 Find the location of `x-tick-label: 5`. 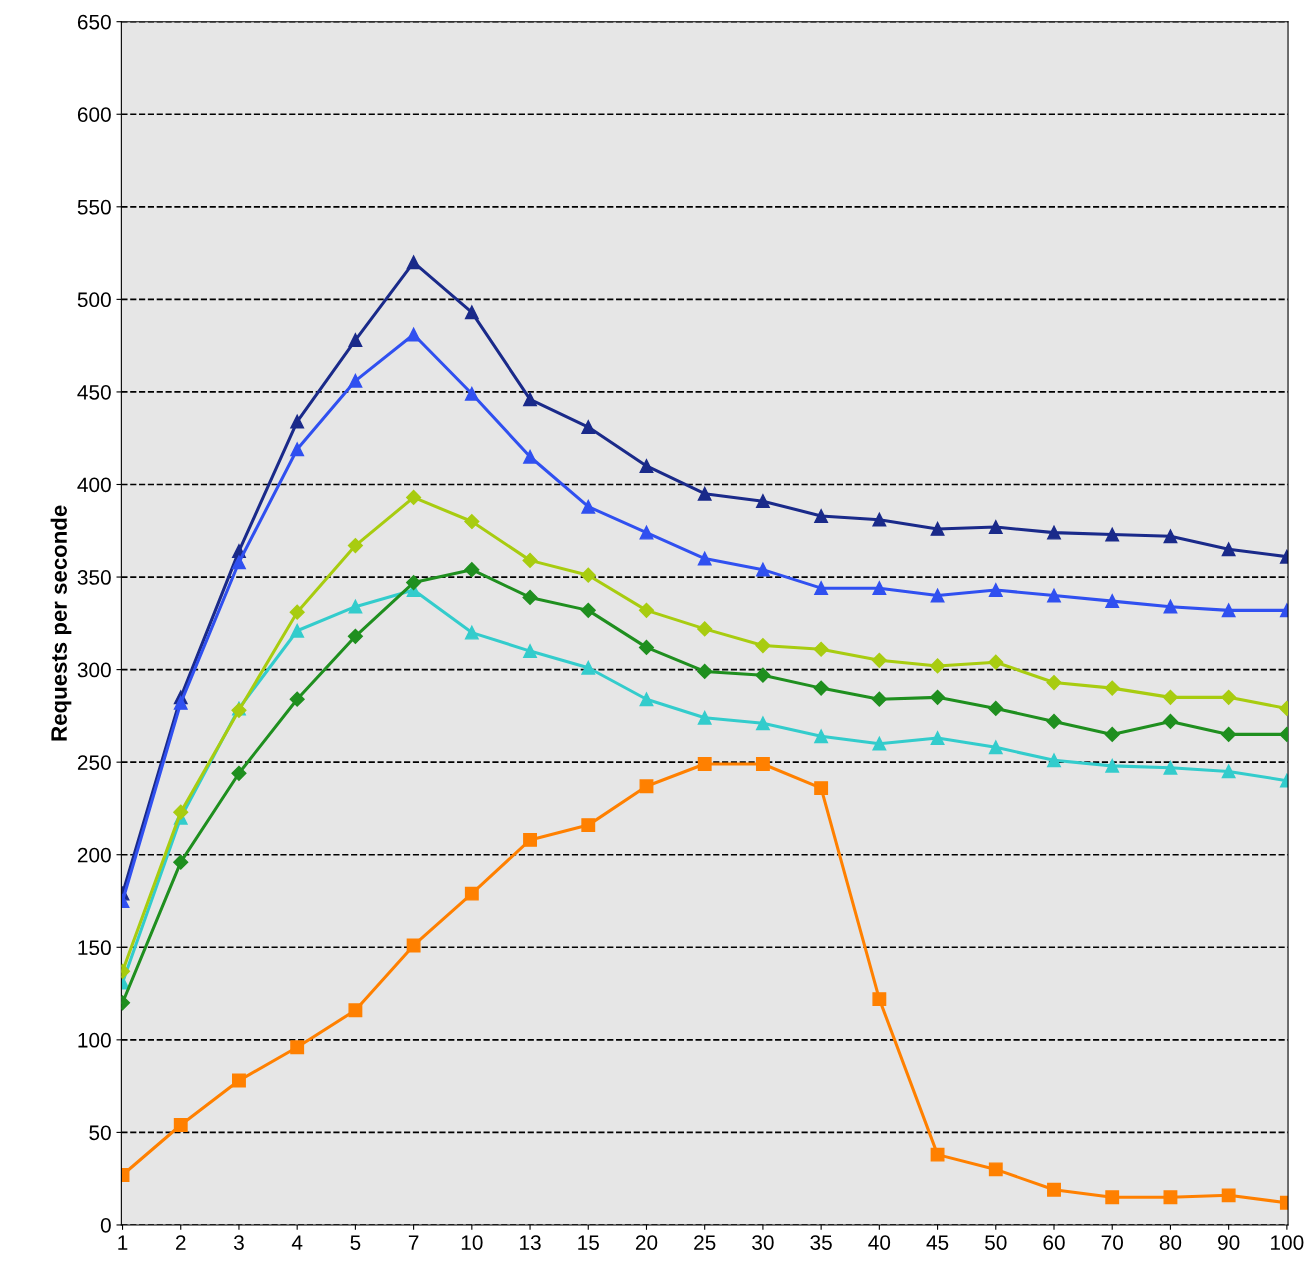

x-tick-label: 5 is located at coordinates (355, 1242).